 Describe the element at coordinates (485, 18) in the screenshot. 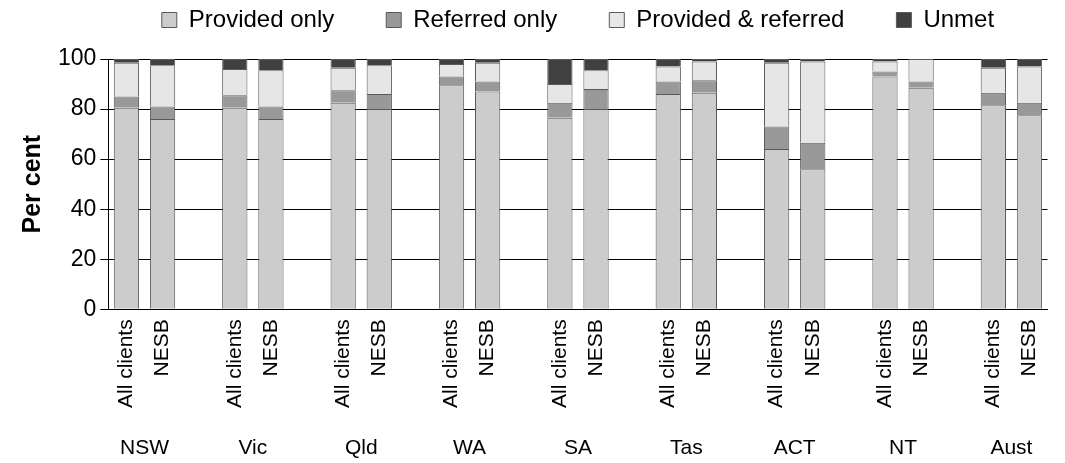

I see `legend-label: Referred only` at that location.